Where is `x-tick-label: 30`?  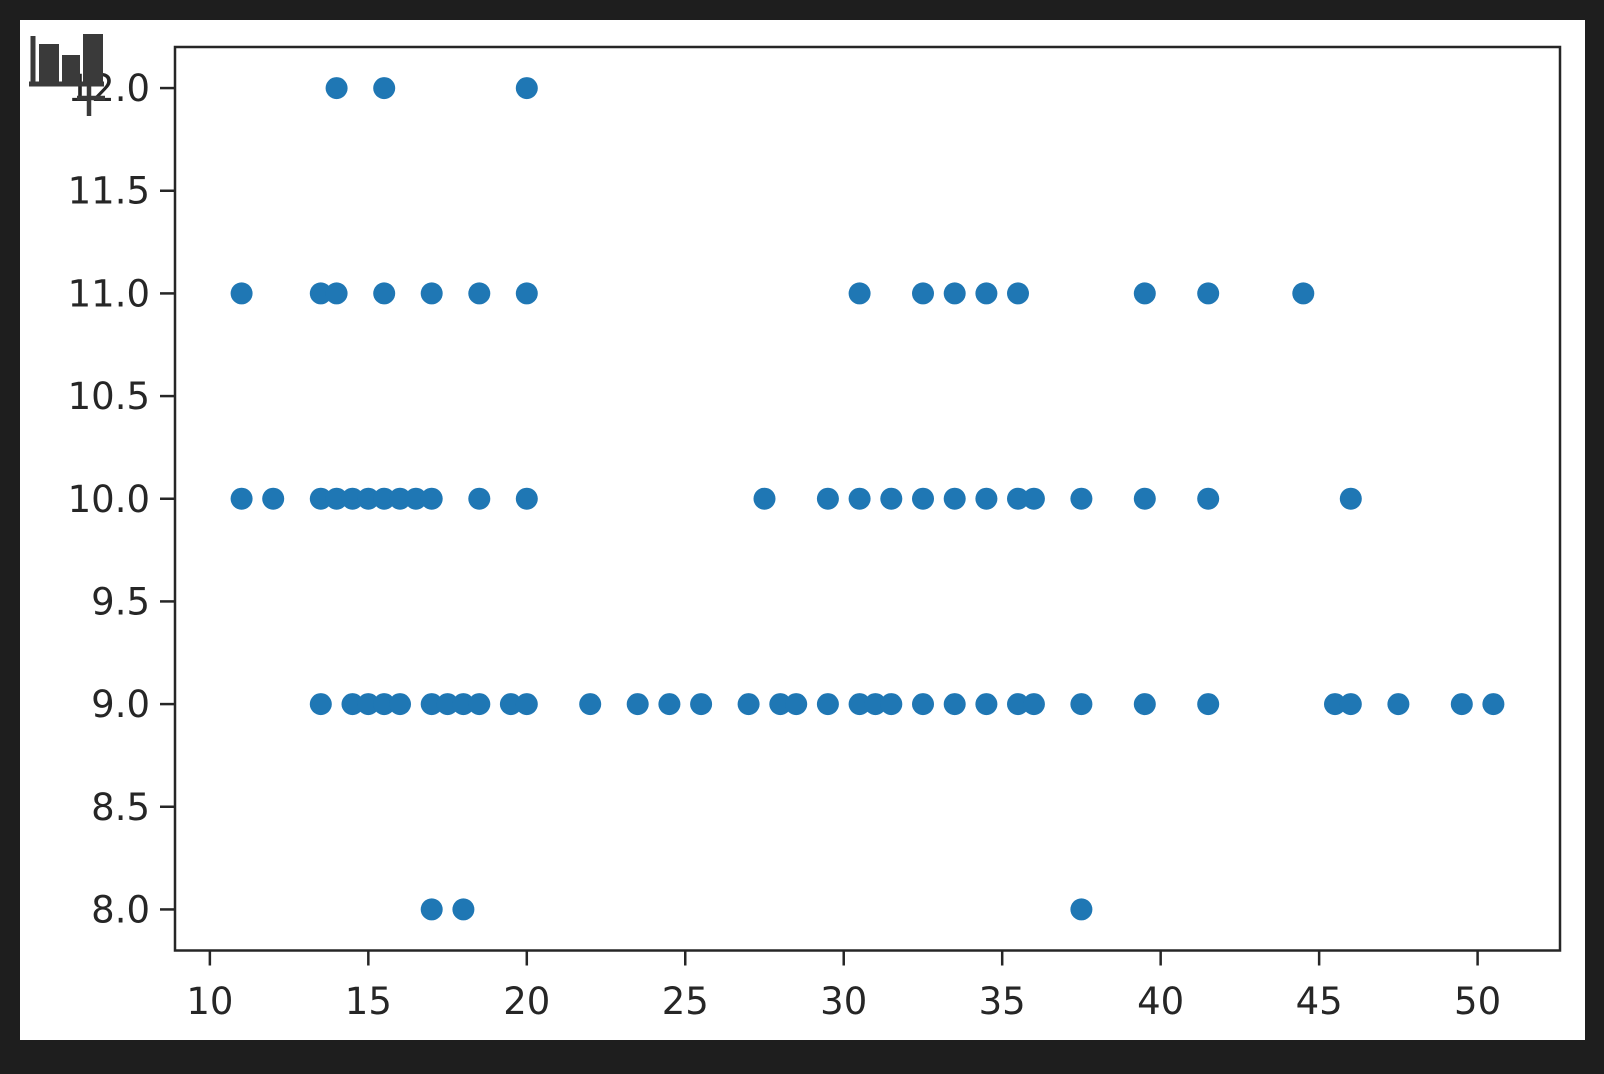 x-tick-label: 30 is located at coordinates (843, 1001).